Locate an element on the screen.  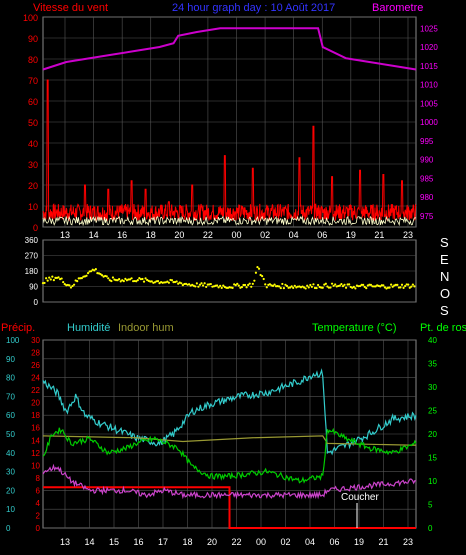
precip-y-tick-label: 12 is located at coordinates (35, 453).